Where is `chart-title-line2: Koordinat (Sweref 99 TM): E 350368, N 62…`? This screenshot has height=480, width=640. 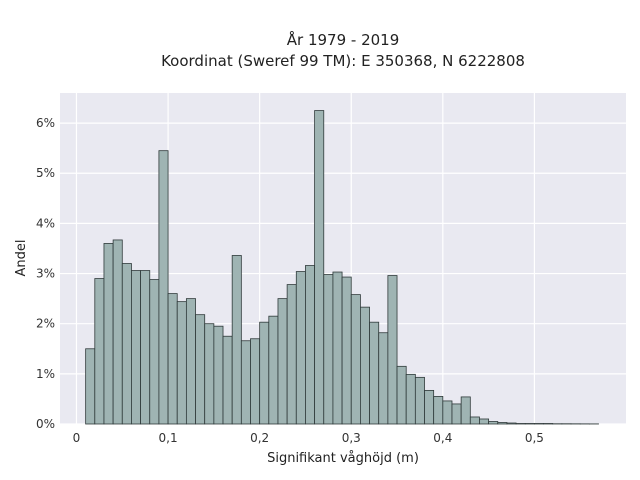 chart-title-line2: Koordinat (Sweref 99 TM): E 350368, N 62… is located at coordinates (343, 61).